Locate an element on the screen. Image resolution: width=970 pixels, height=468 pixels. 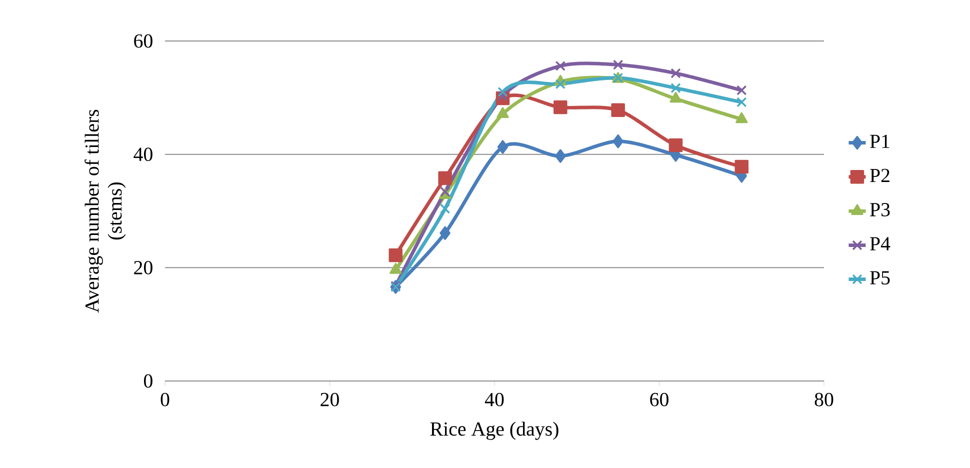
x-axis-title: Rice Age (days) is located at coordinates (494, 431).